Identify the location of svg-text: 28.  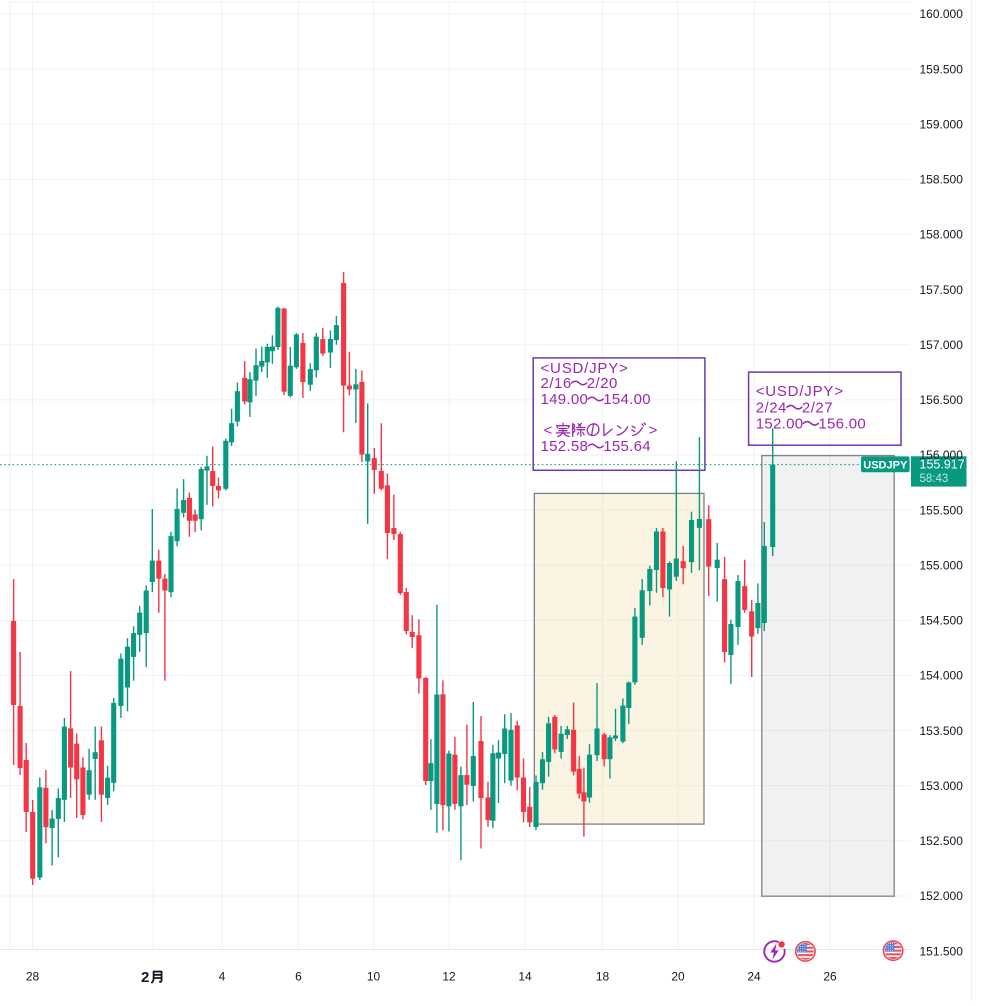
(33, 977).